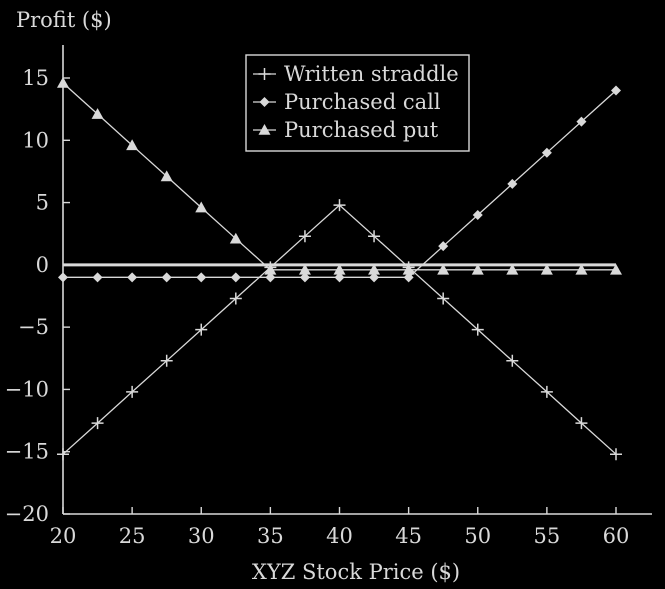  What do you see at coordinates (33, 327) in the screenshot?
I see `y-tick-label: −5` at bounding box center [33, 327].